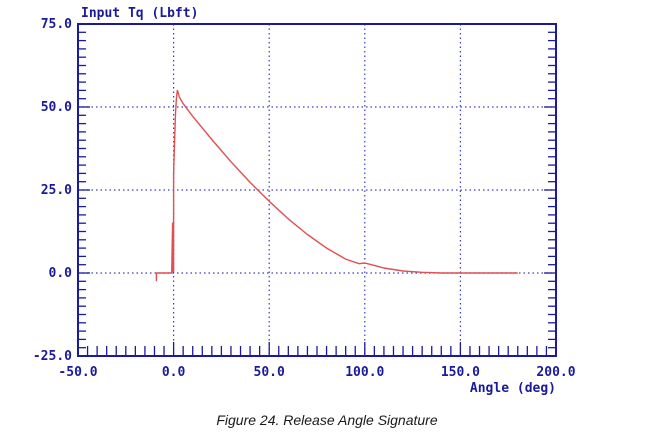  I want to click on y-tick-label: 0.0, so click(61, 273).